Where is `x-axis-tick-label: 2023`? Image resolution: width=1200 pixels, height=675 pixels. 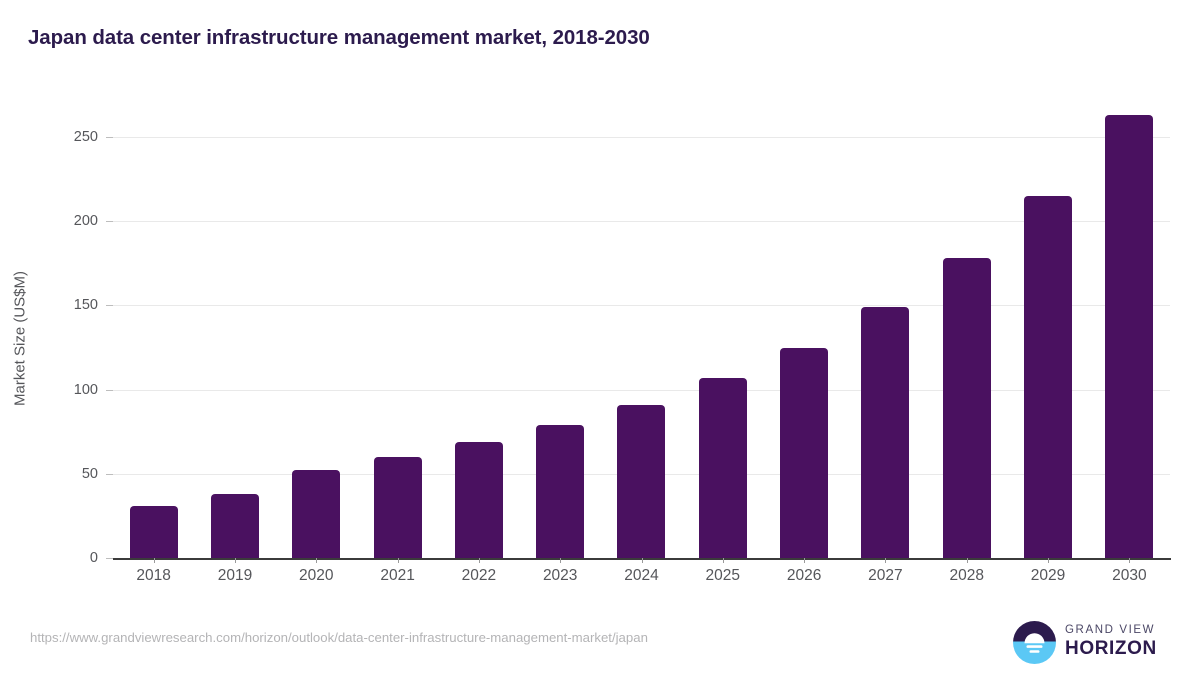
x-axis-tick-label: 2023 is located at coordinates (560, 575).